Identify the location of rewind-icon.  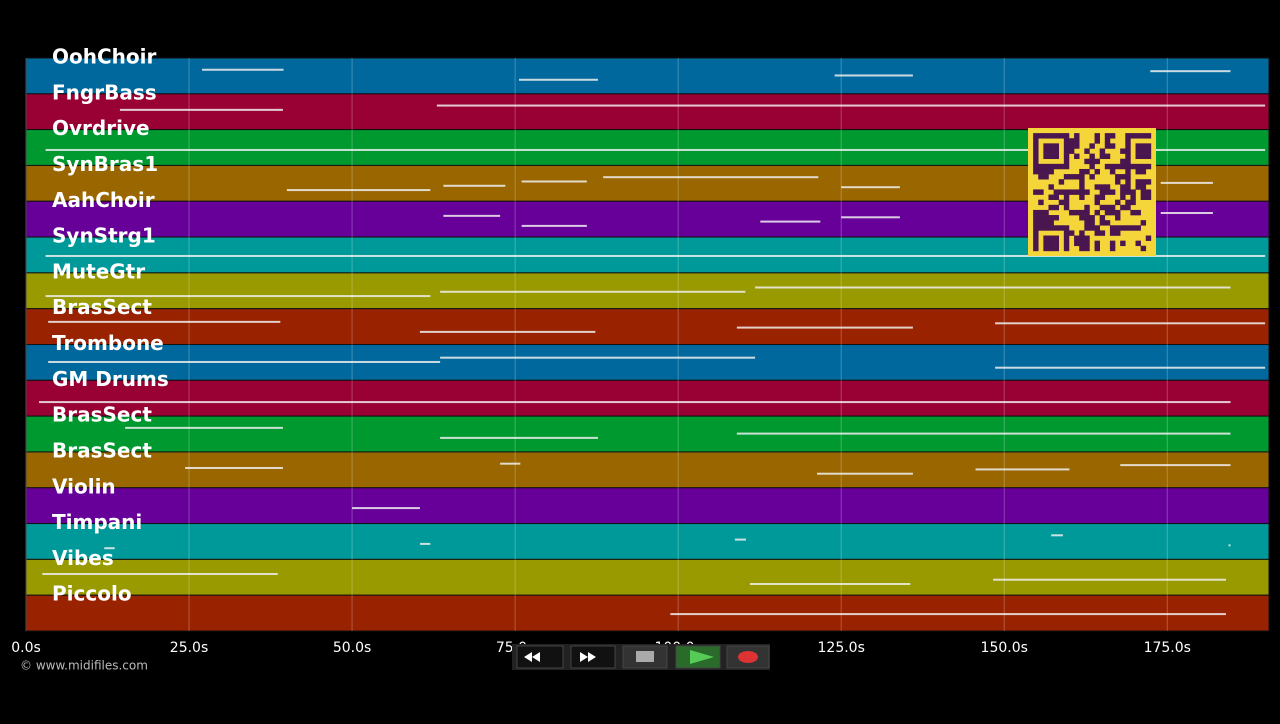
(532, 657).